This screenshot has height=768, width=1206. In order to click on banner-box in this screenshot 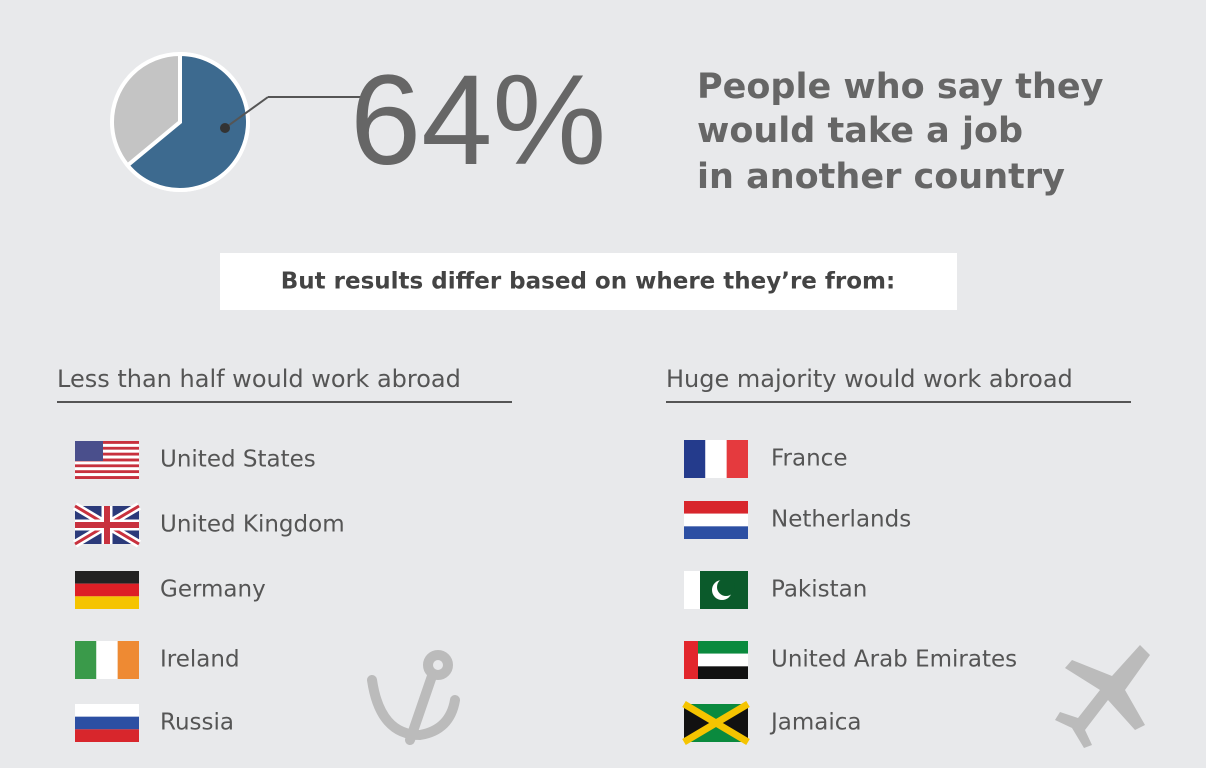, I will do `click(588, 281)`.